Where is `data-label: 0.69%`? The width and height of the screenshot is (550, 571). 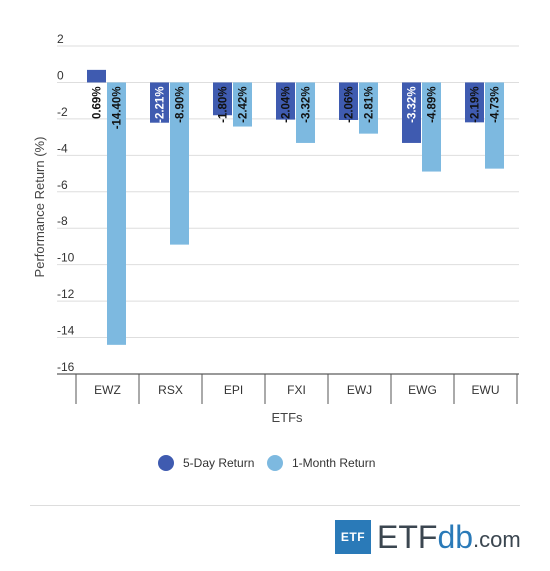
data-label: 0.69% is located at coordinates (98, 102).